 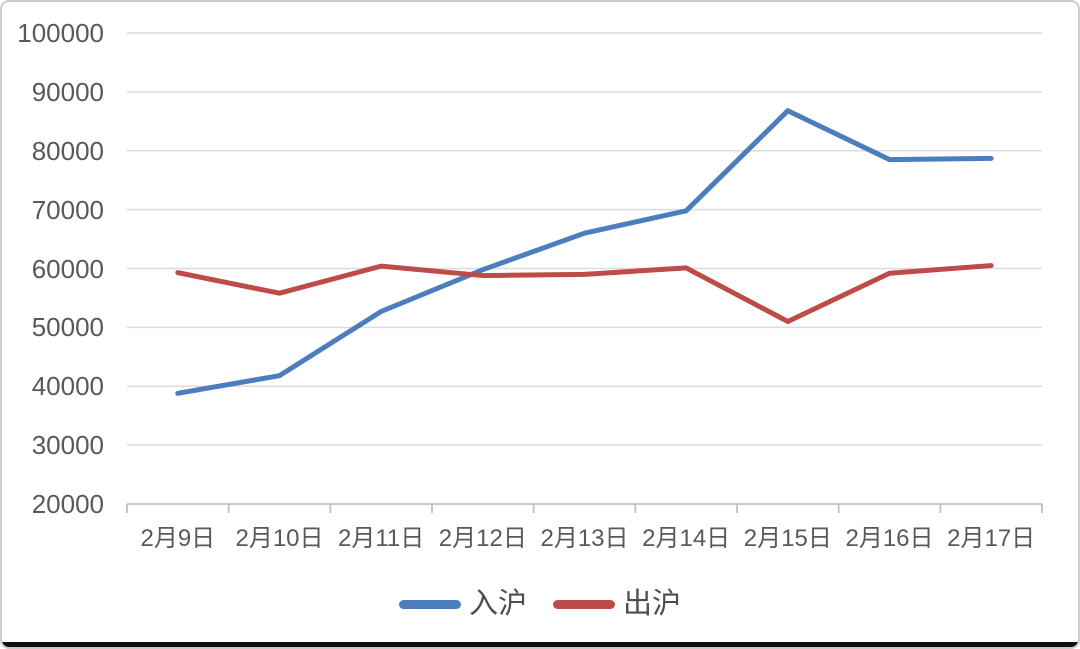 What do you see at coordinates (67, 91) in the screenshot?
I see `y-axis-label: 90000` at bounding box center [67, 91].